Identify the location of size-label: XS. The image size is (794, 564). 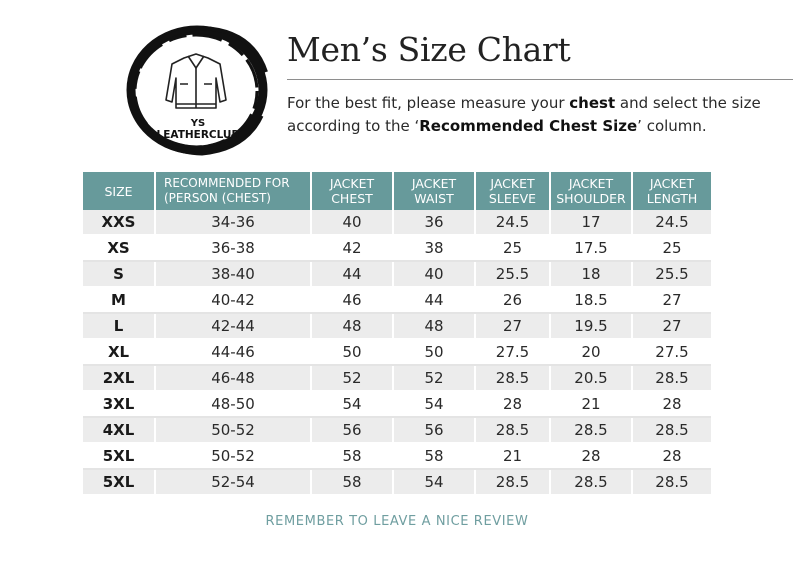
(119, 248).